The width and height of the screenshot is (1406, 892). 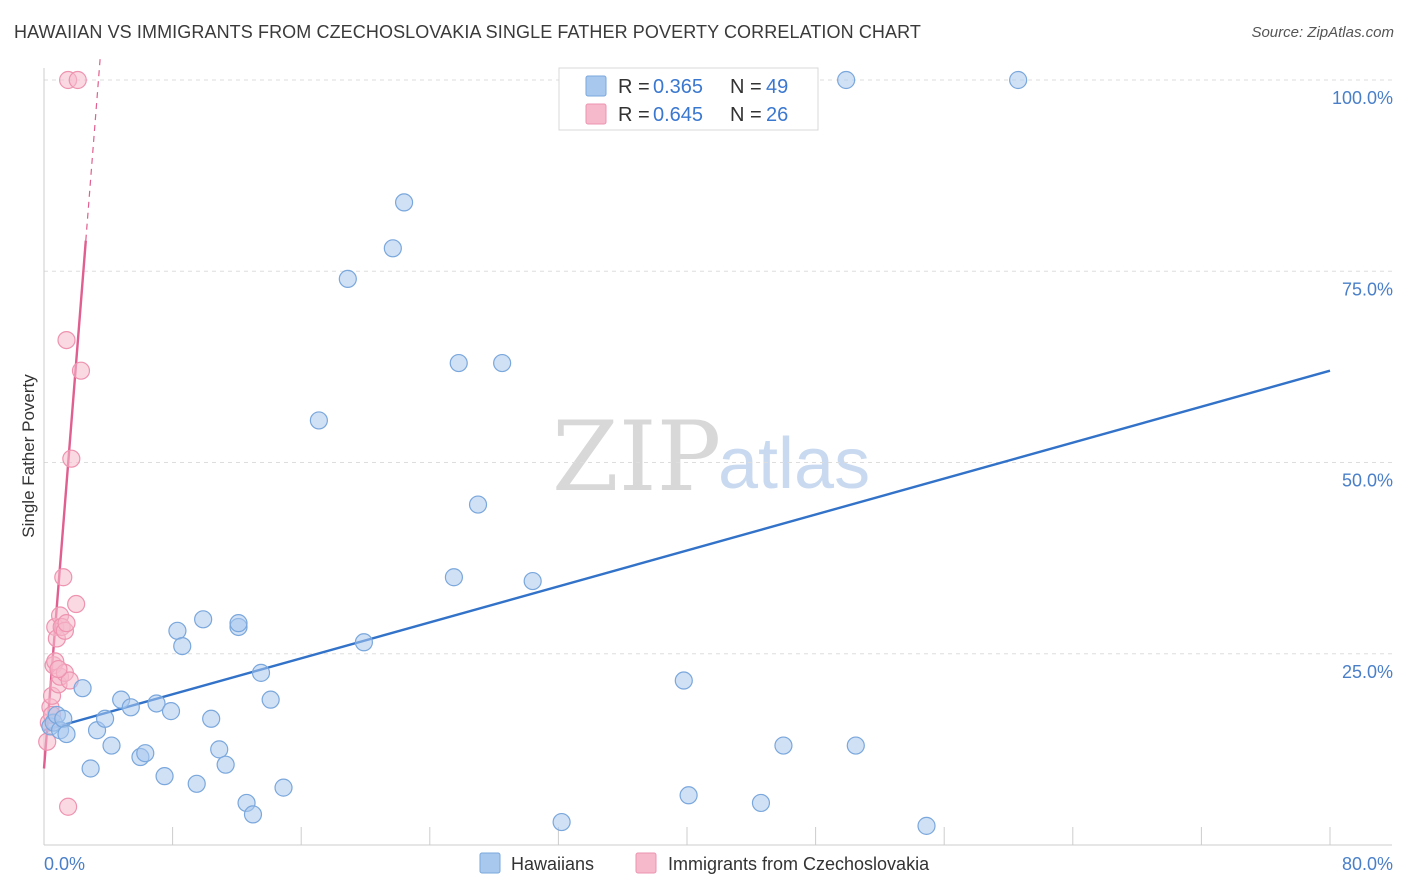 What do you see at coordinates (490, 863) in the screenshot?
I see `bottom-legend-swatch-hawaiians` at bounding box center [490, 863].